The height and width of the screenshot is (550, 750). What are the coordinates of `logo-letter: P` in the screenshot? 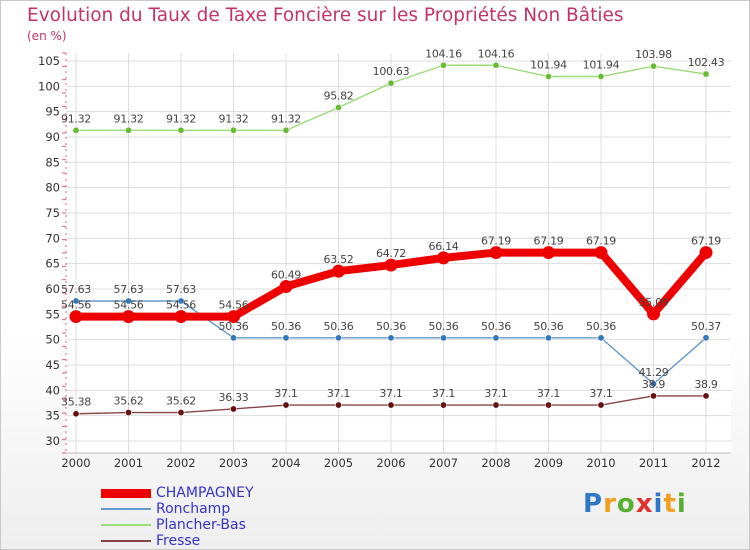 It's located at (593, 504).